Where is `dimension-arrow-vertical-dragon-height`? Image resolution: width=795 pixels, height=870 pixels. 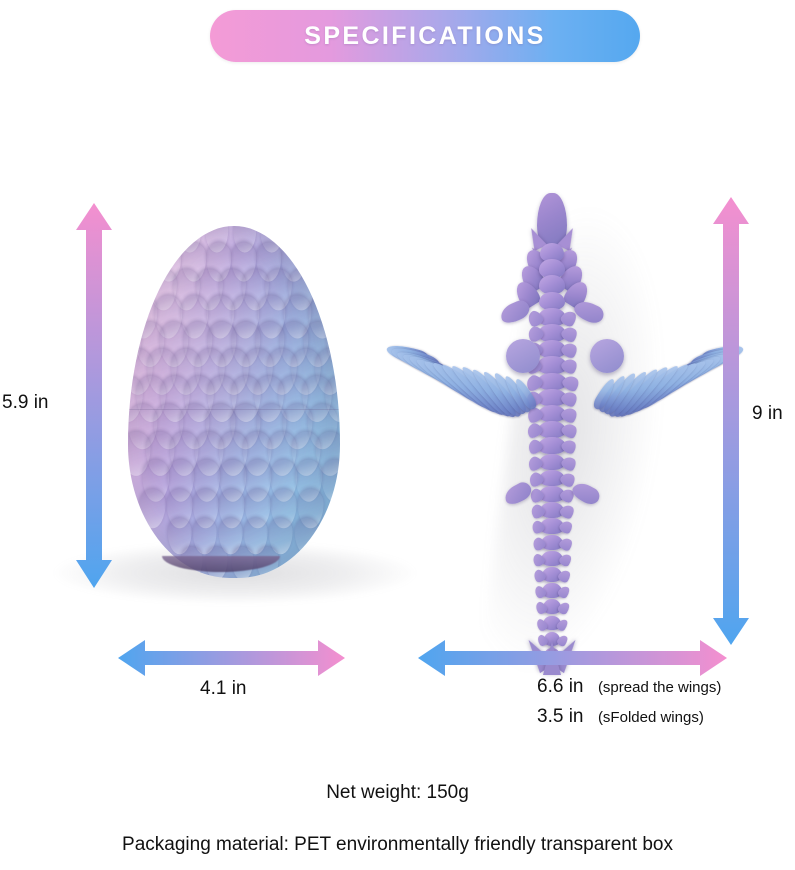 dimension-arrow-vertical-dragon-height is located at coordinates (731, 421).